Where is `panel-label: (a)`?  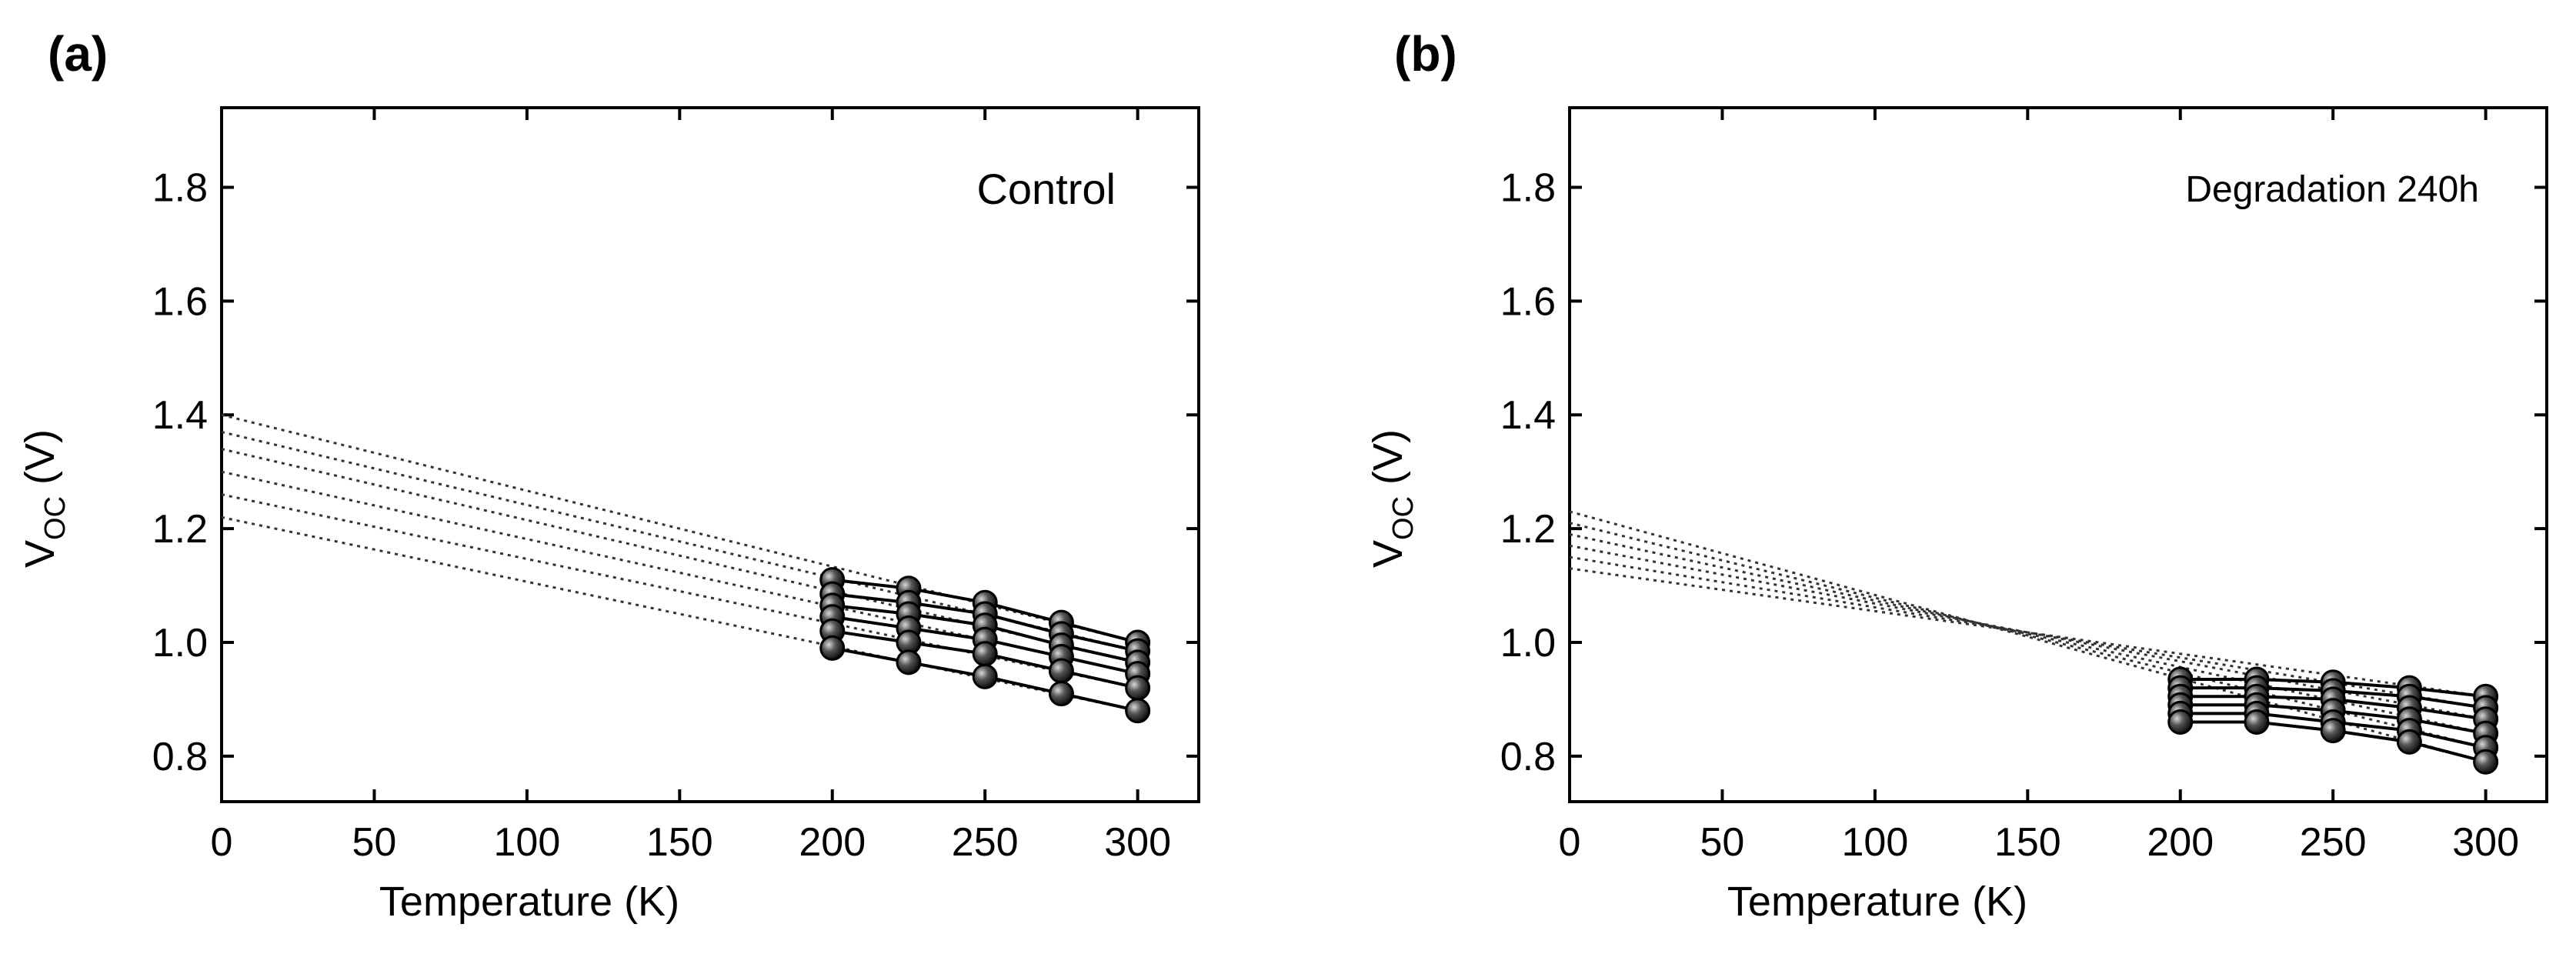
panel-label: (a) is located at coordinates (78, 54).